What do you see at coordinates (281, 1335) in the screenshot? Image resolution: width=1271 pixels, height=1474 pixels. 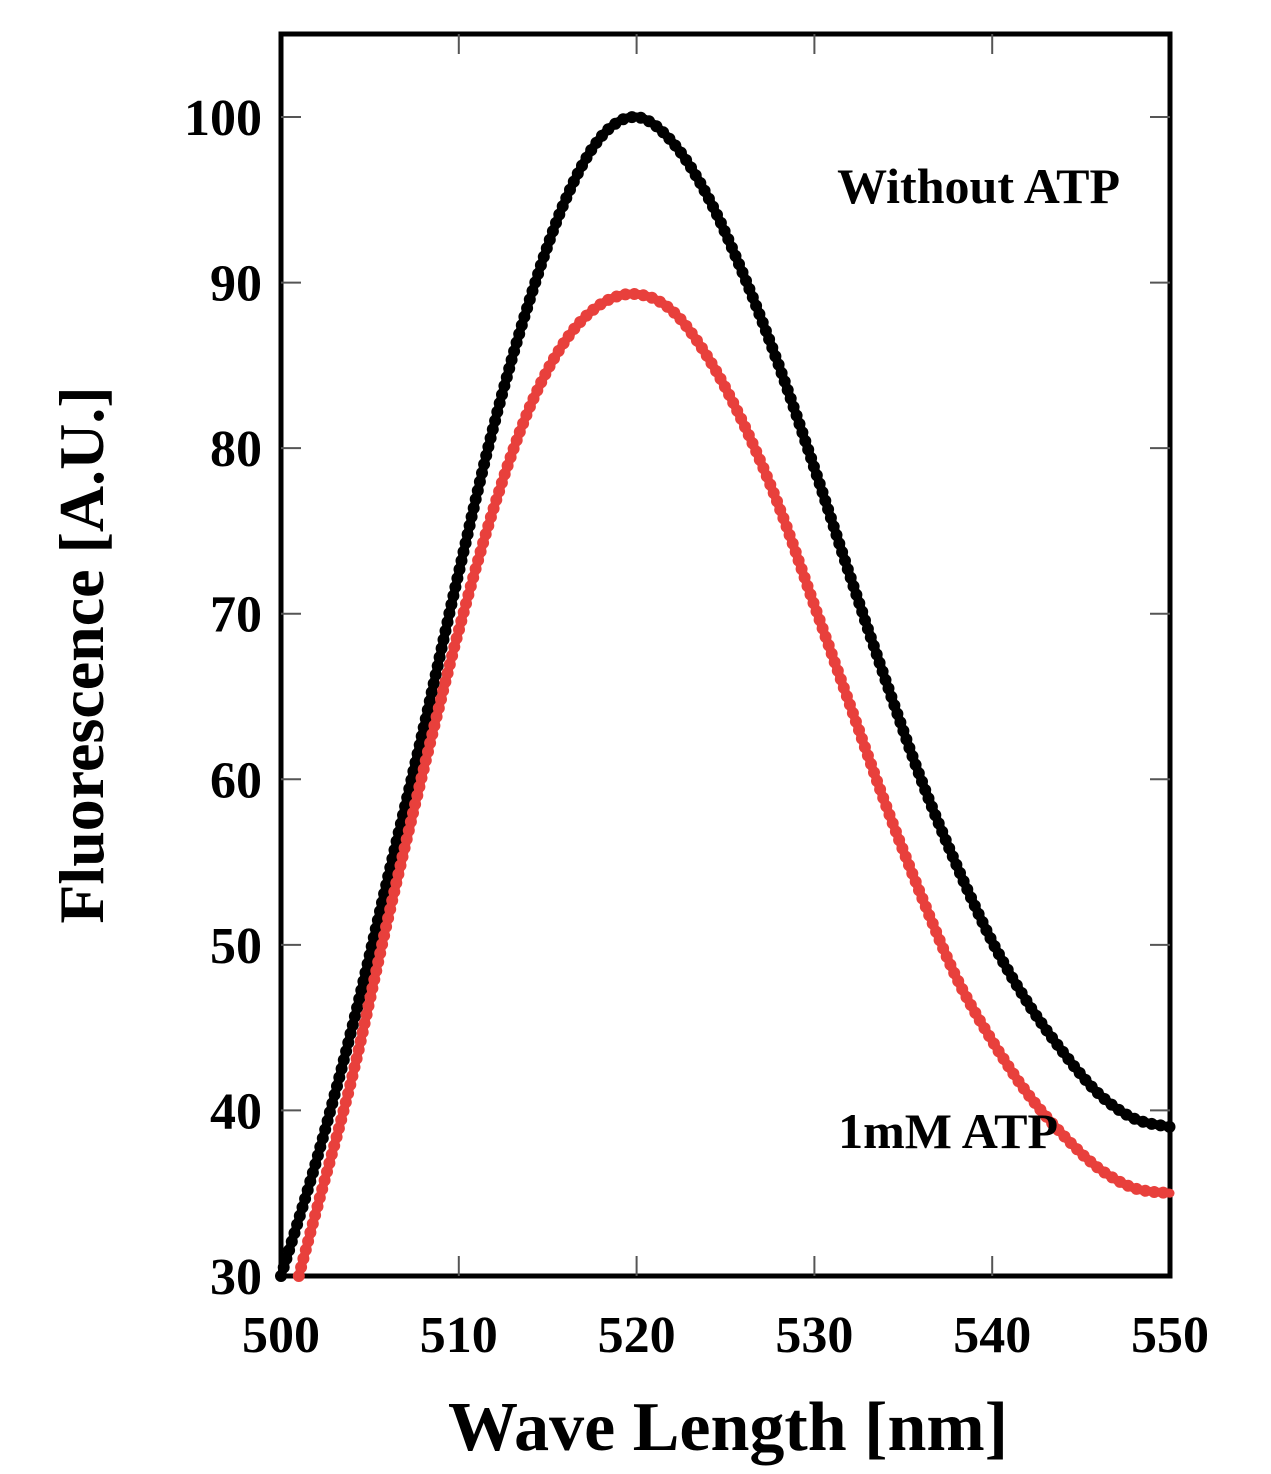 I see `x-tick-label: 500` at bounding box center [281, 1335].